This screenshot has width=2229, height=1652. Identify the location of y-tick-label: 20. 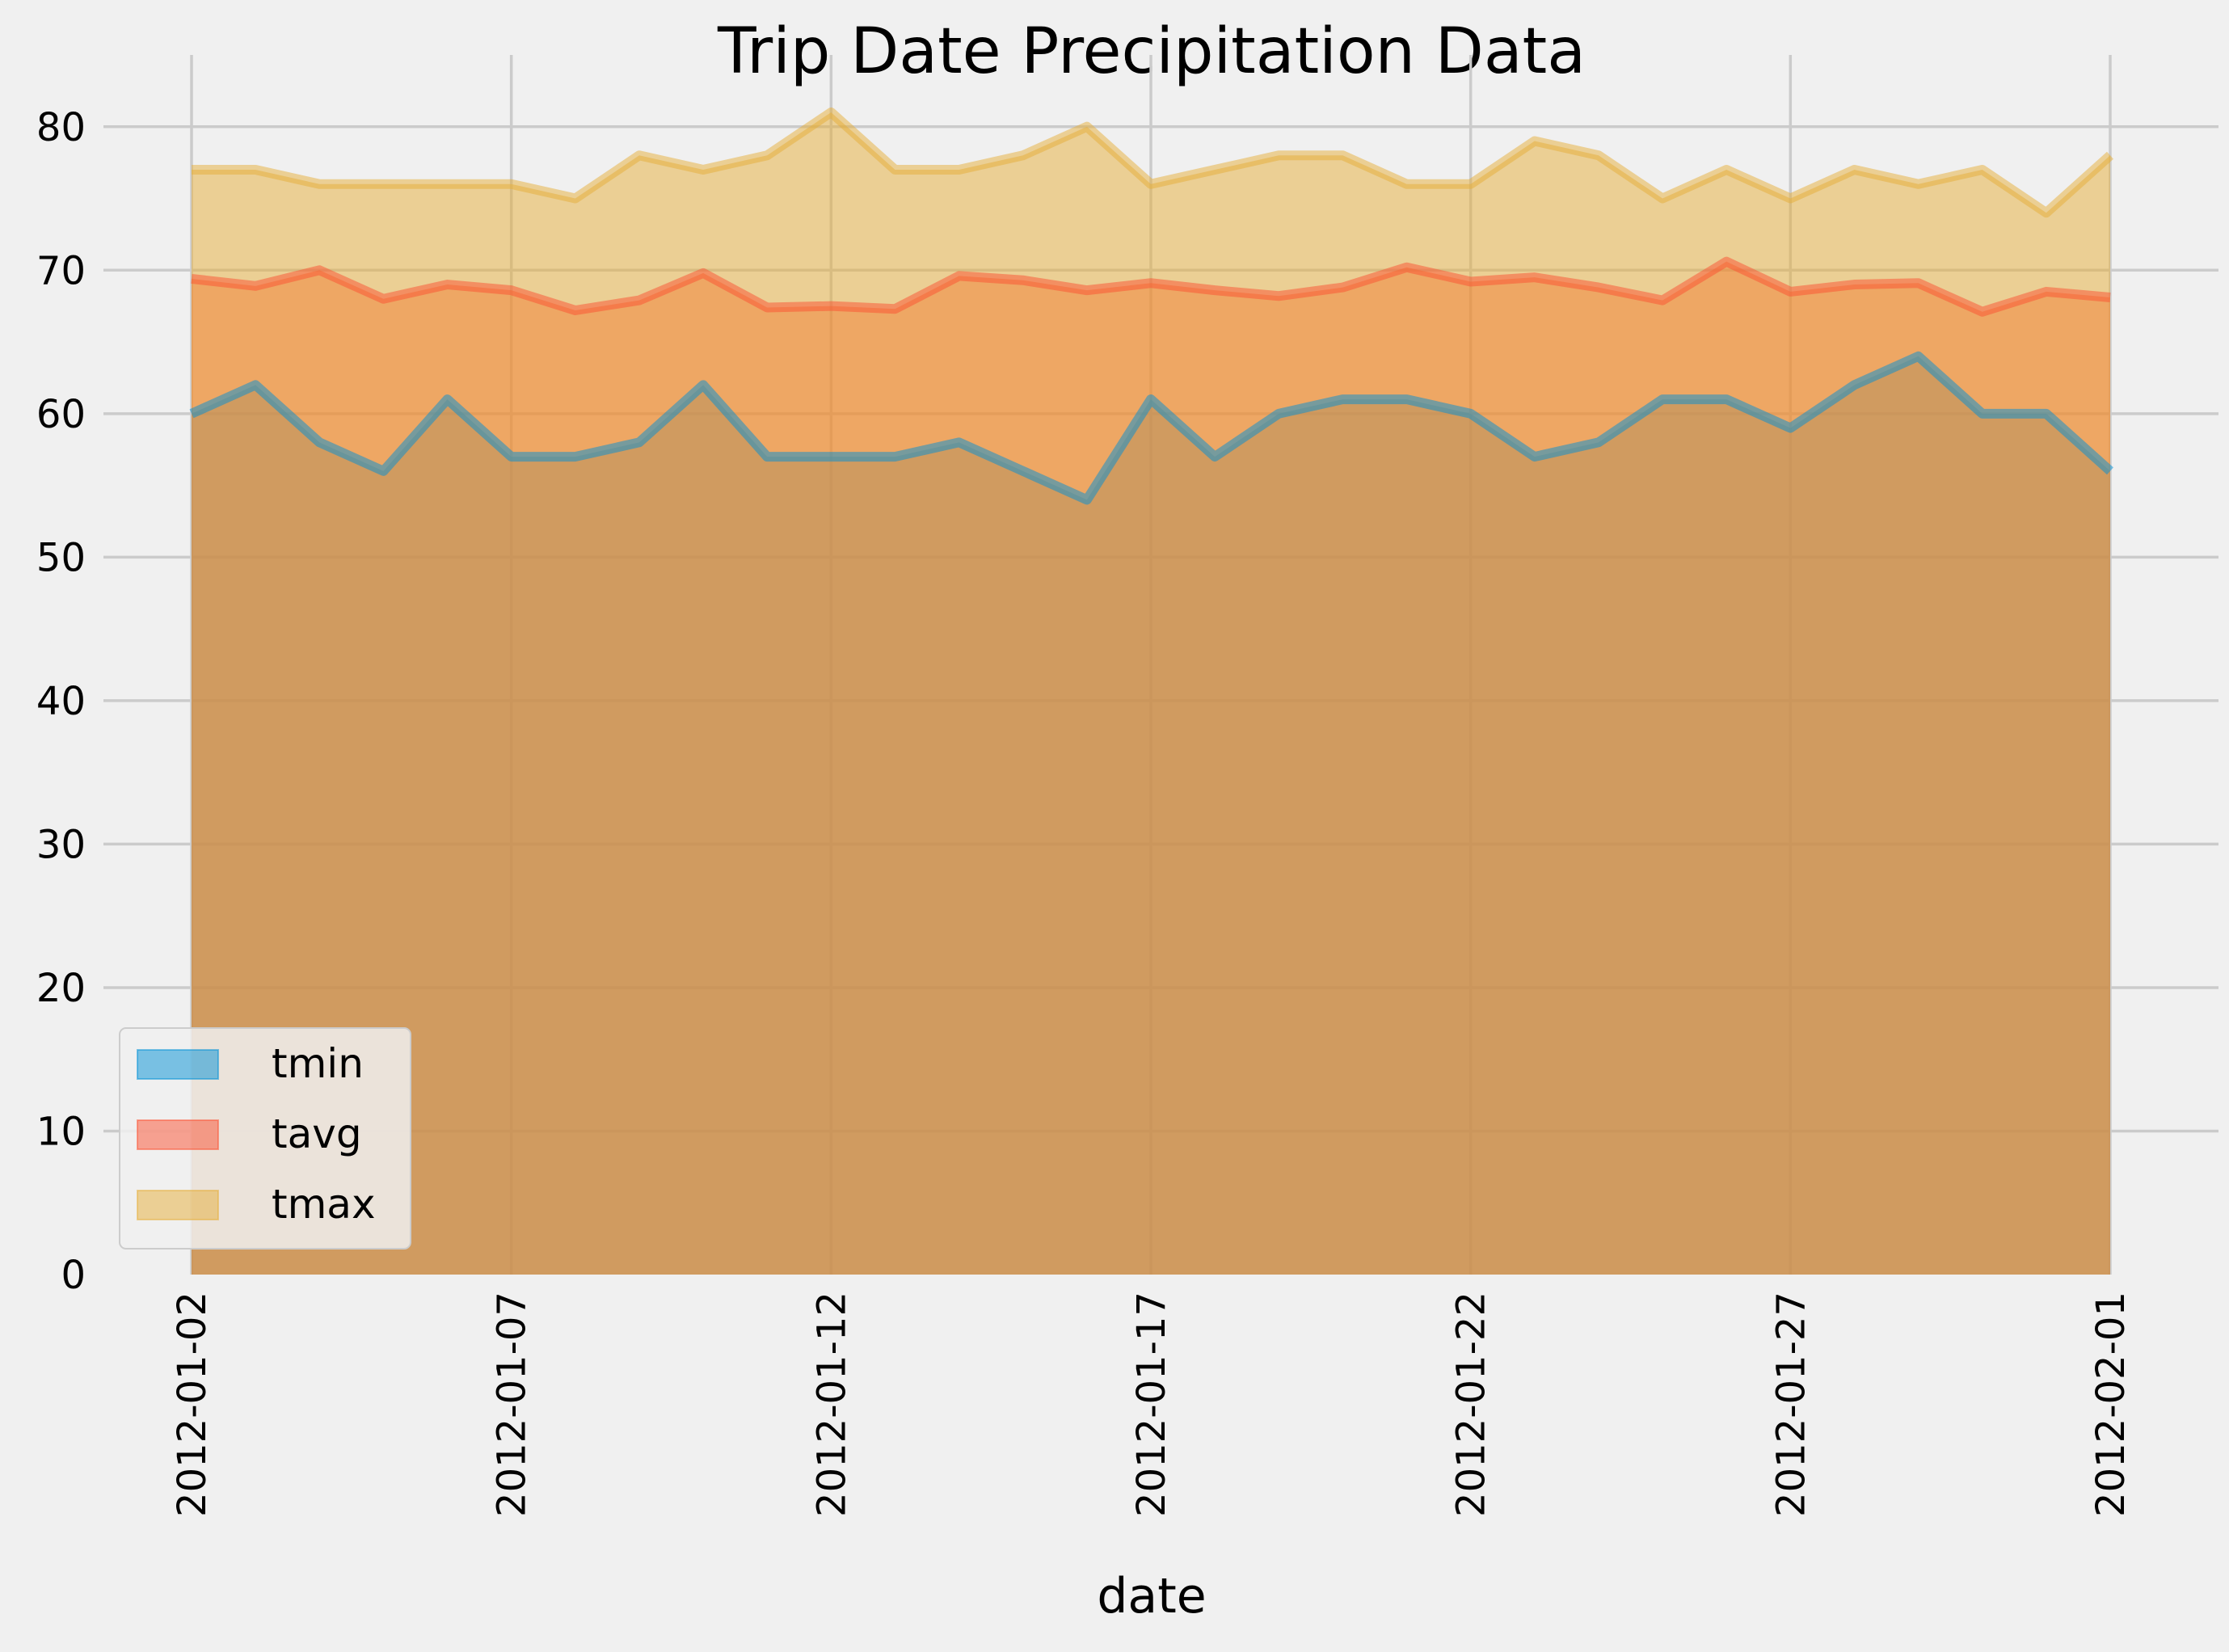
(61, 988).